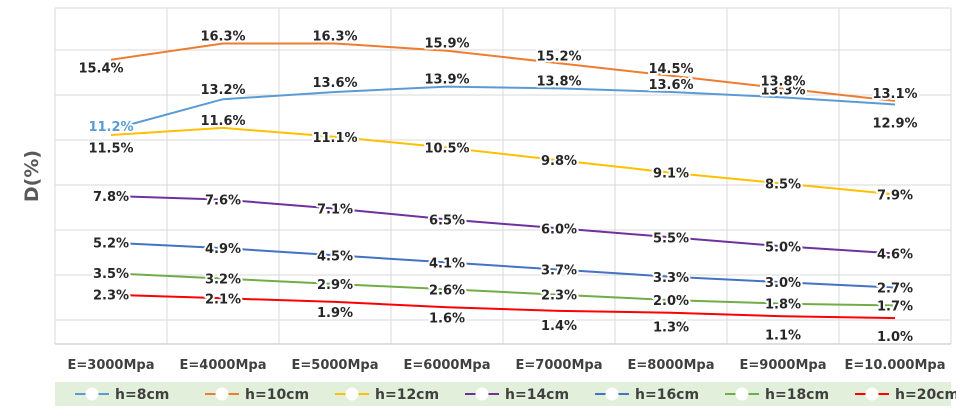 This screenshot has width=956, height=411. Describe the element at coordinates (783, 247) in the screenshot. I see `data-label-halo: 5.0%` at that location.